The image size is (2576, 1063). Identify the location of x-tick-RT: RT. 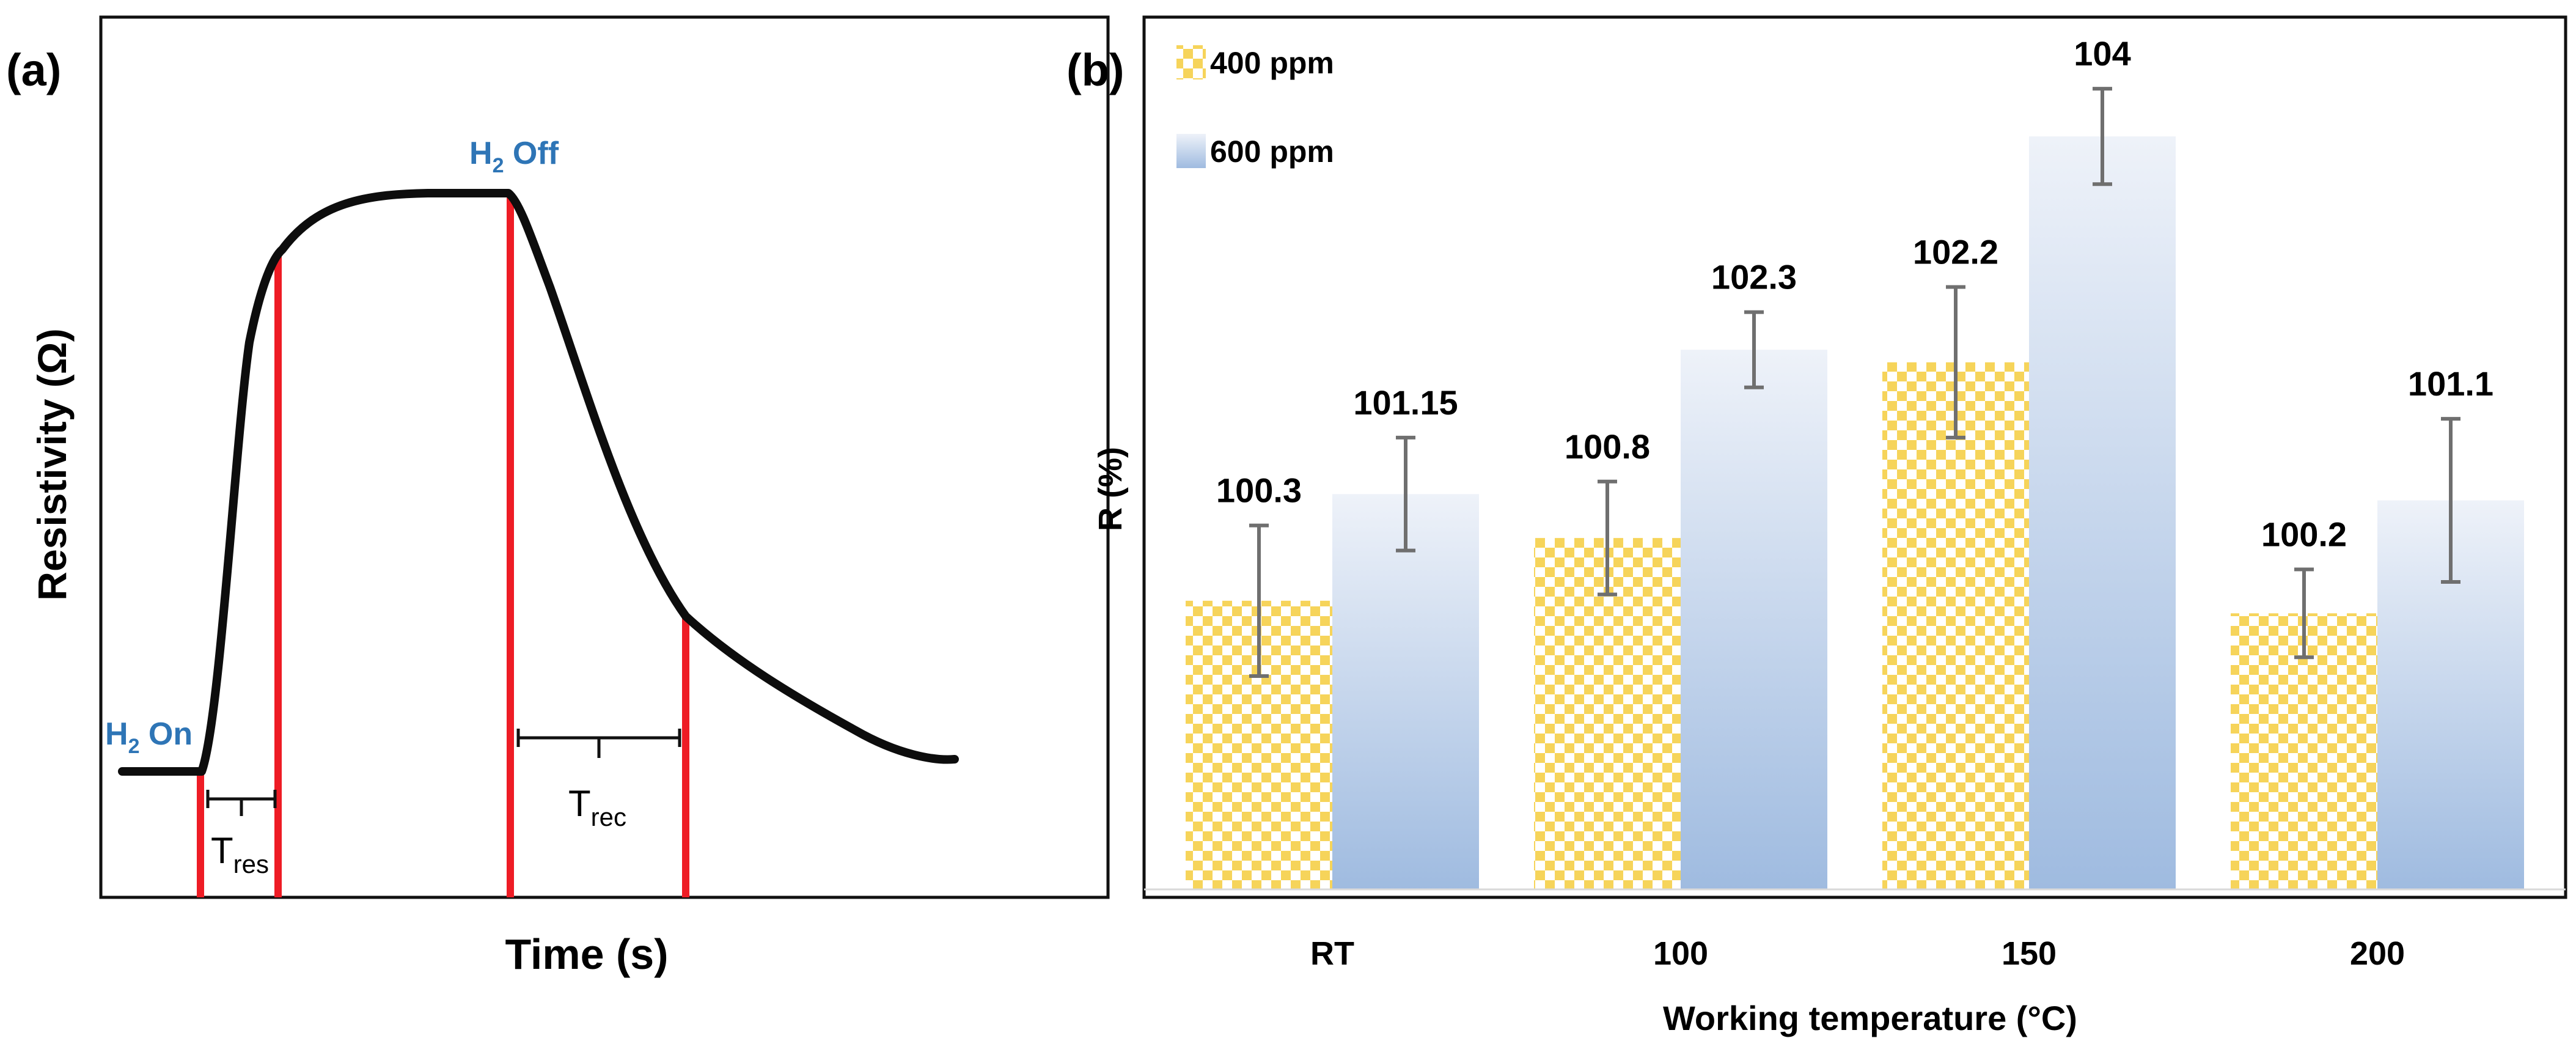
(1332, 953).